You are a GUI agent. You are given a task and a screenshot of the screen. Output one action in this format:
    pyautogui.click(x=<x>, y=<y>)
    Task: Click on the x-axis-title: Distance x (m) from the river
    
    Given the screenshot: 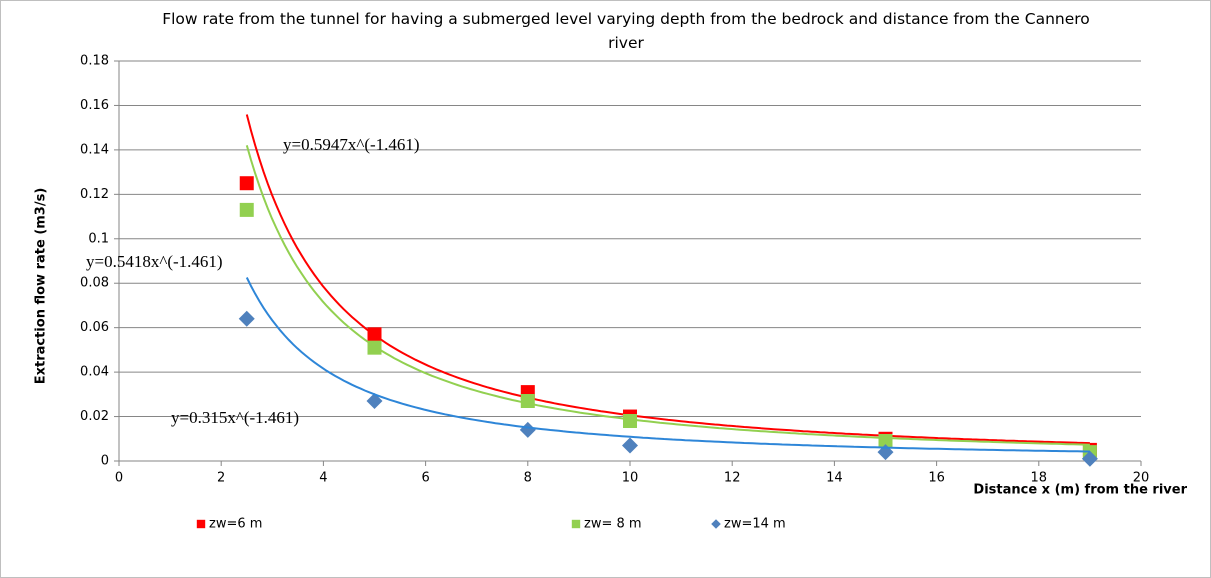 What is the action you would take?
    pyautogui.click(x=1080, y=490)
    